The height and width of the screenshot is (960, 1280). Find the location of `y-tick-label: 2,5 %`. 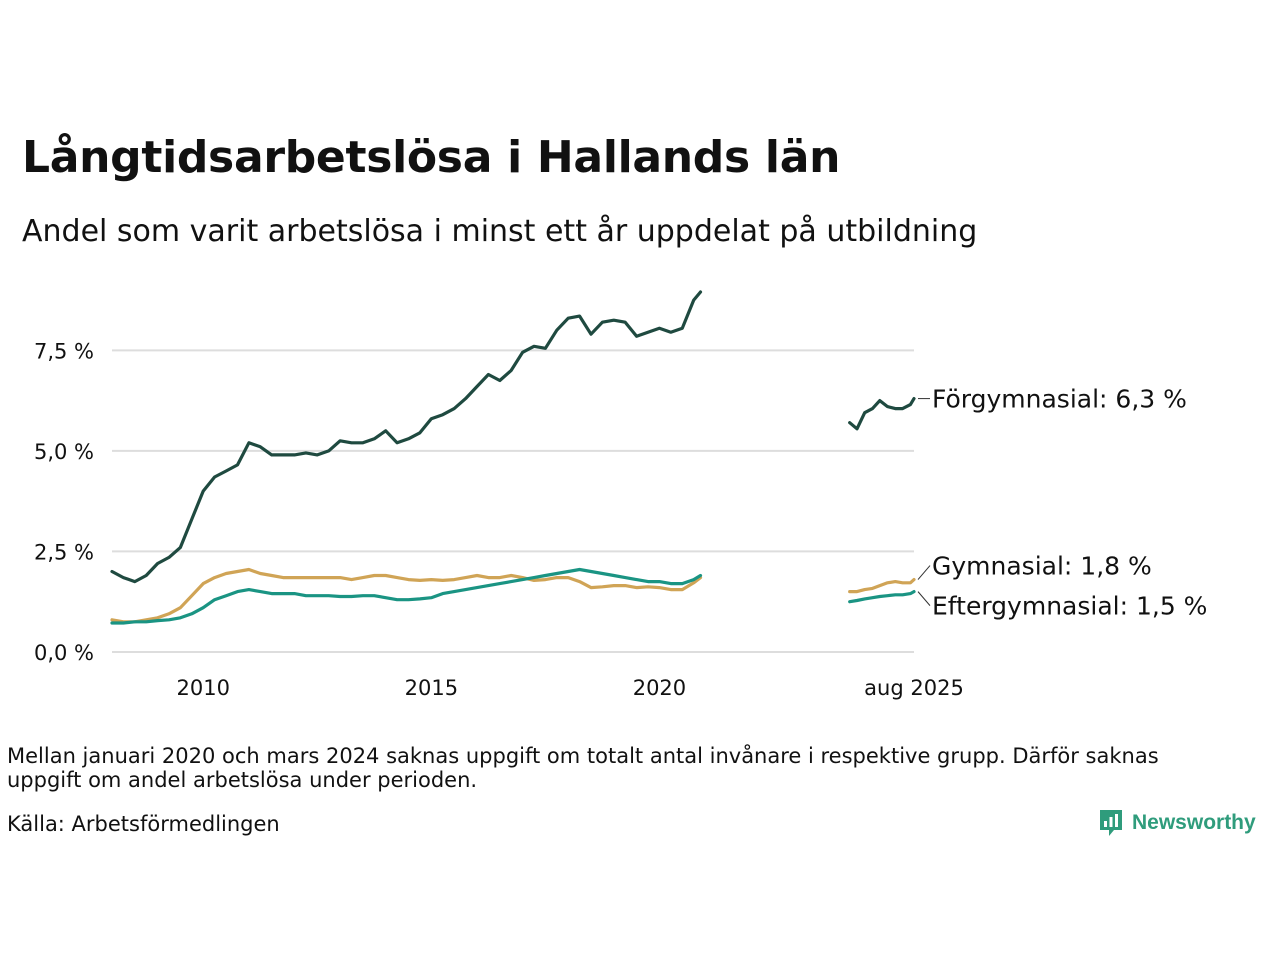

y-tick-label: 2,5 % is located at coordinates (64, 552).